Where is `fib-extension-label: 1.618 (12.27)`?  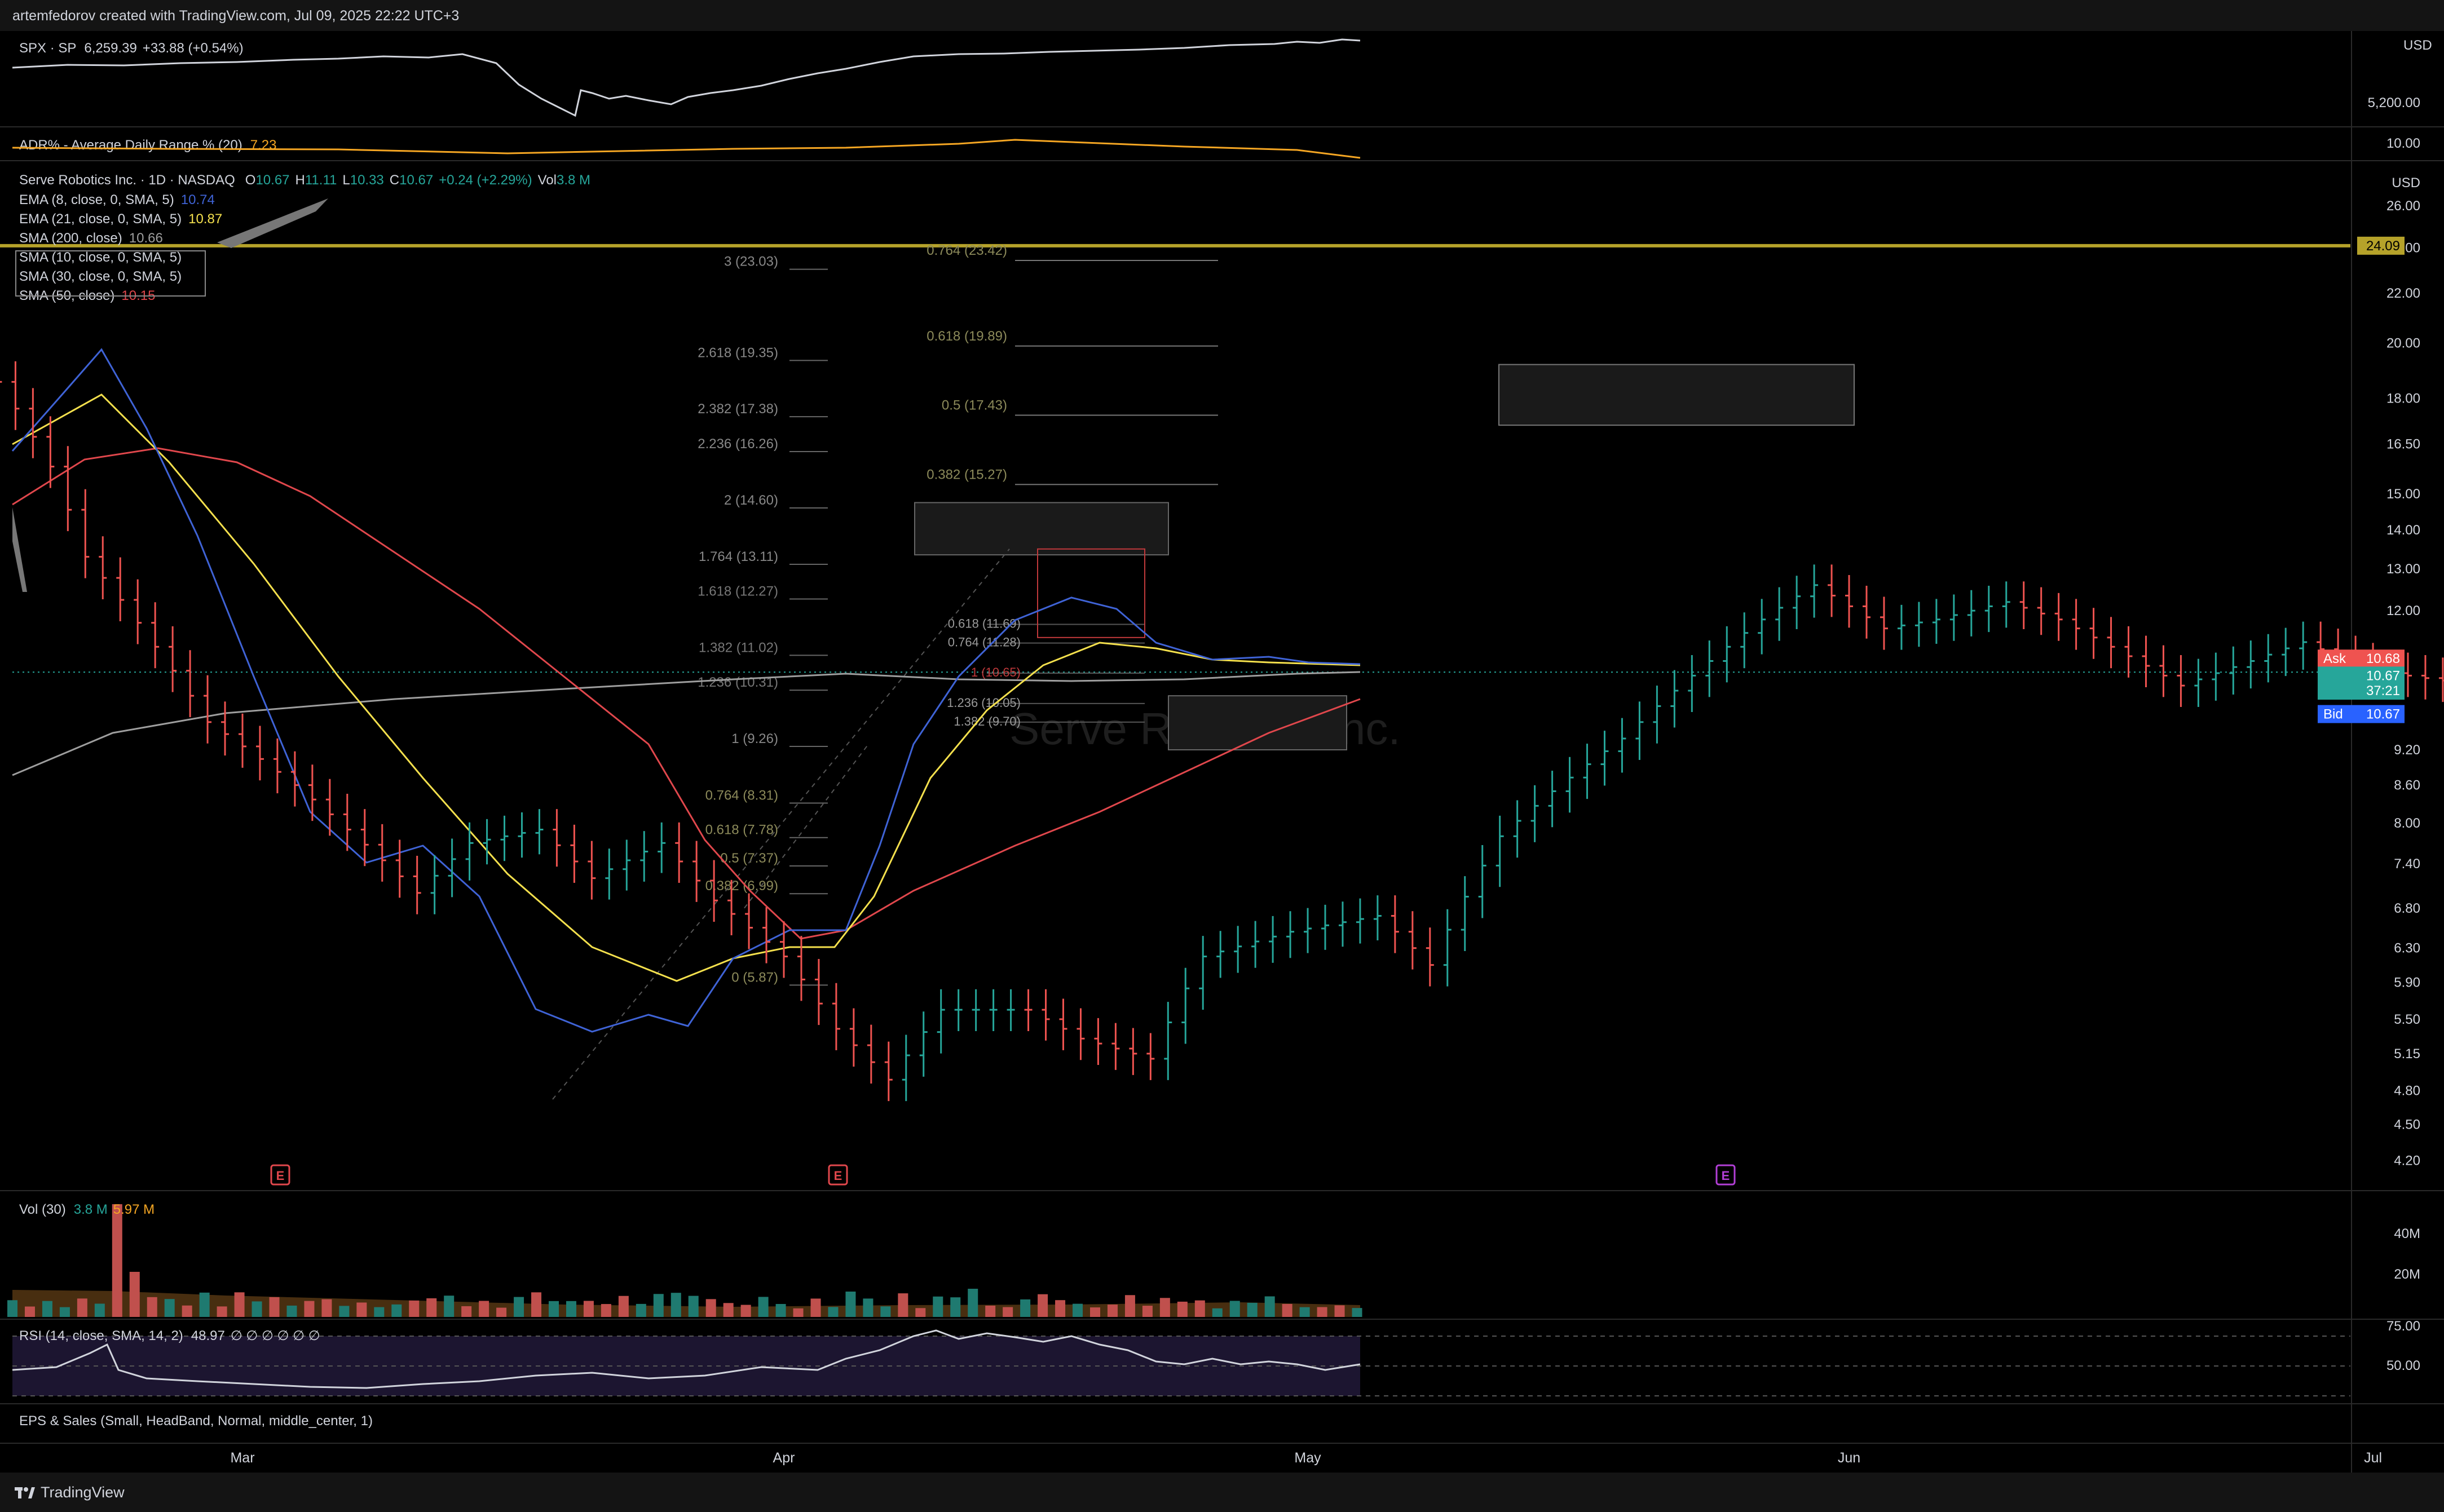
fib-extension-label: 1.618 (12.27) is located at coordinates (738, 591).